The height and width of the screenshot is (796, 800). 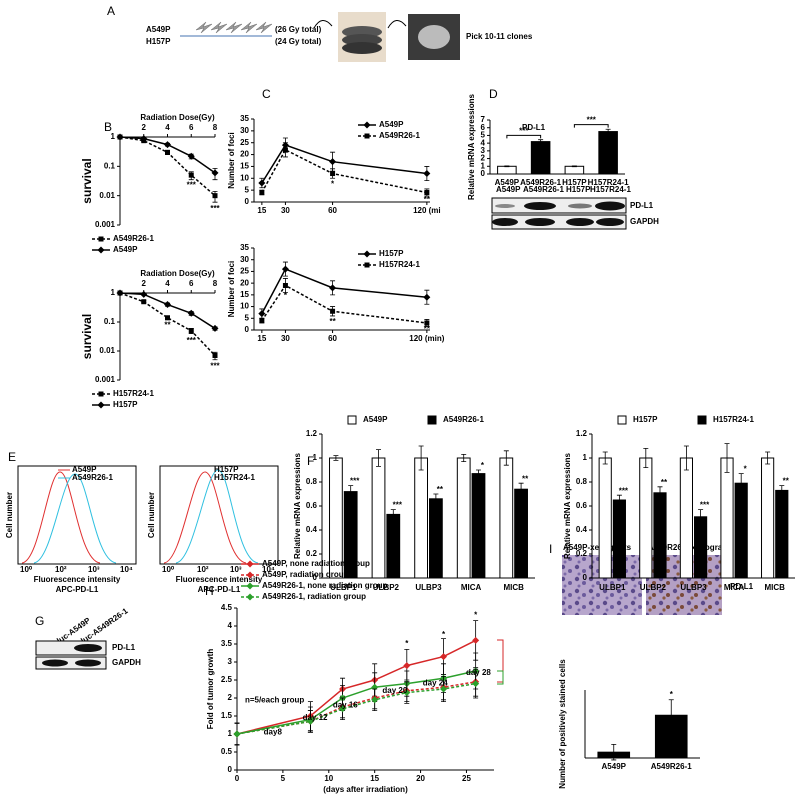 What do you see at coordinates (478, 672) in the screenshot?
I see `annotation: day 28` at bounding box center [478, 672].